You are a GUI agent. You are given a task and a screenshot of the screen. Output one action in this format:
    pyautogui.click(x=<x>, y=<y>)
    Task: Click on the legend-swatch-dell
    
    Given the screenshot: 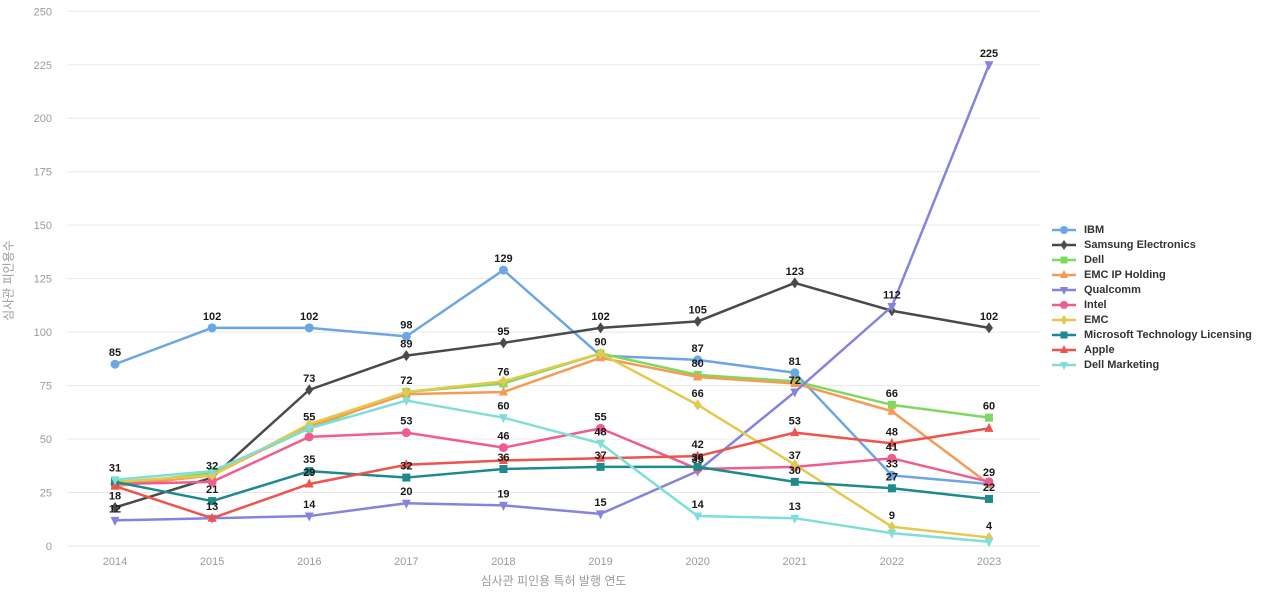 What is the action you would take?
    pyautogui.click(x=1064, y=259)
    